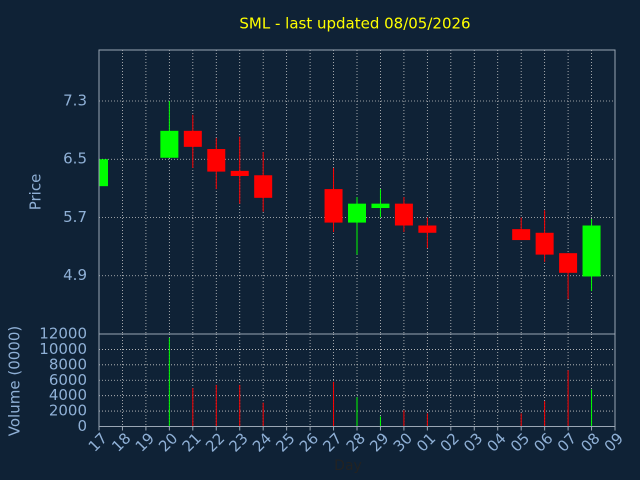 The width and height of the screenshot is (640, 480). Describe the element at coordinates (354, 24) in the screenshot. I see `chart-title: SML - last updated 08/05/2026` at that location.